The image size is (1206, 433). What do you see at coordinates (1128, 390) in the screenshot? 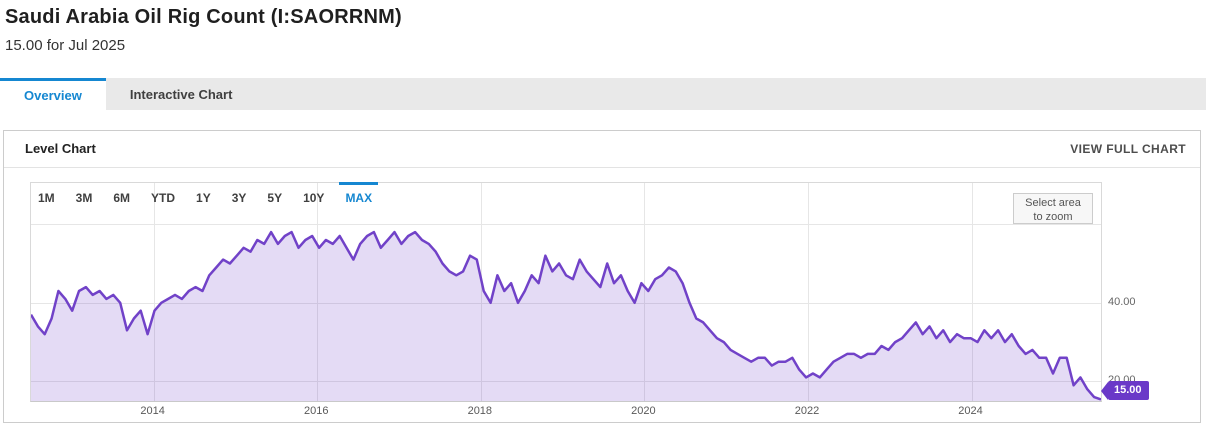
I see `last-value-badge: 15.00` at bounding box center [1128, 390].